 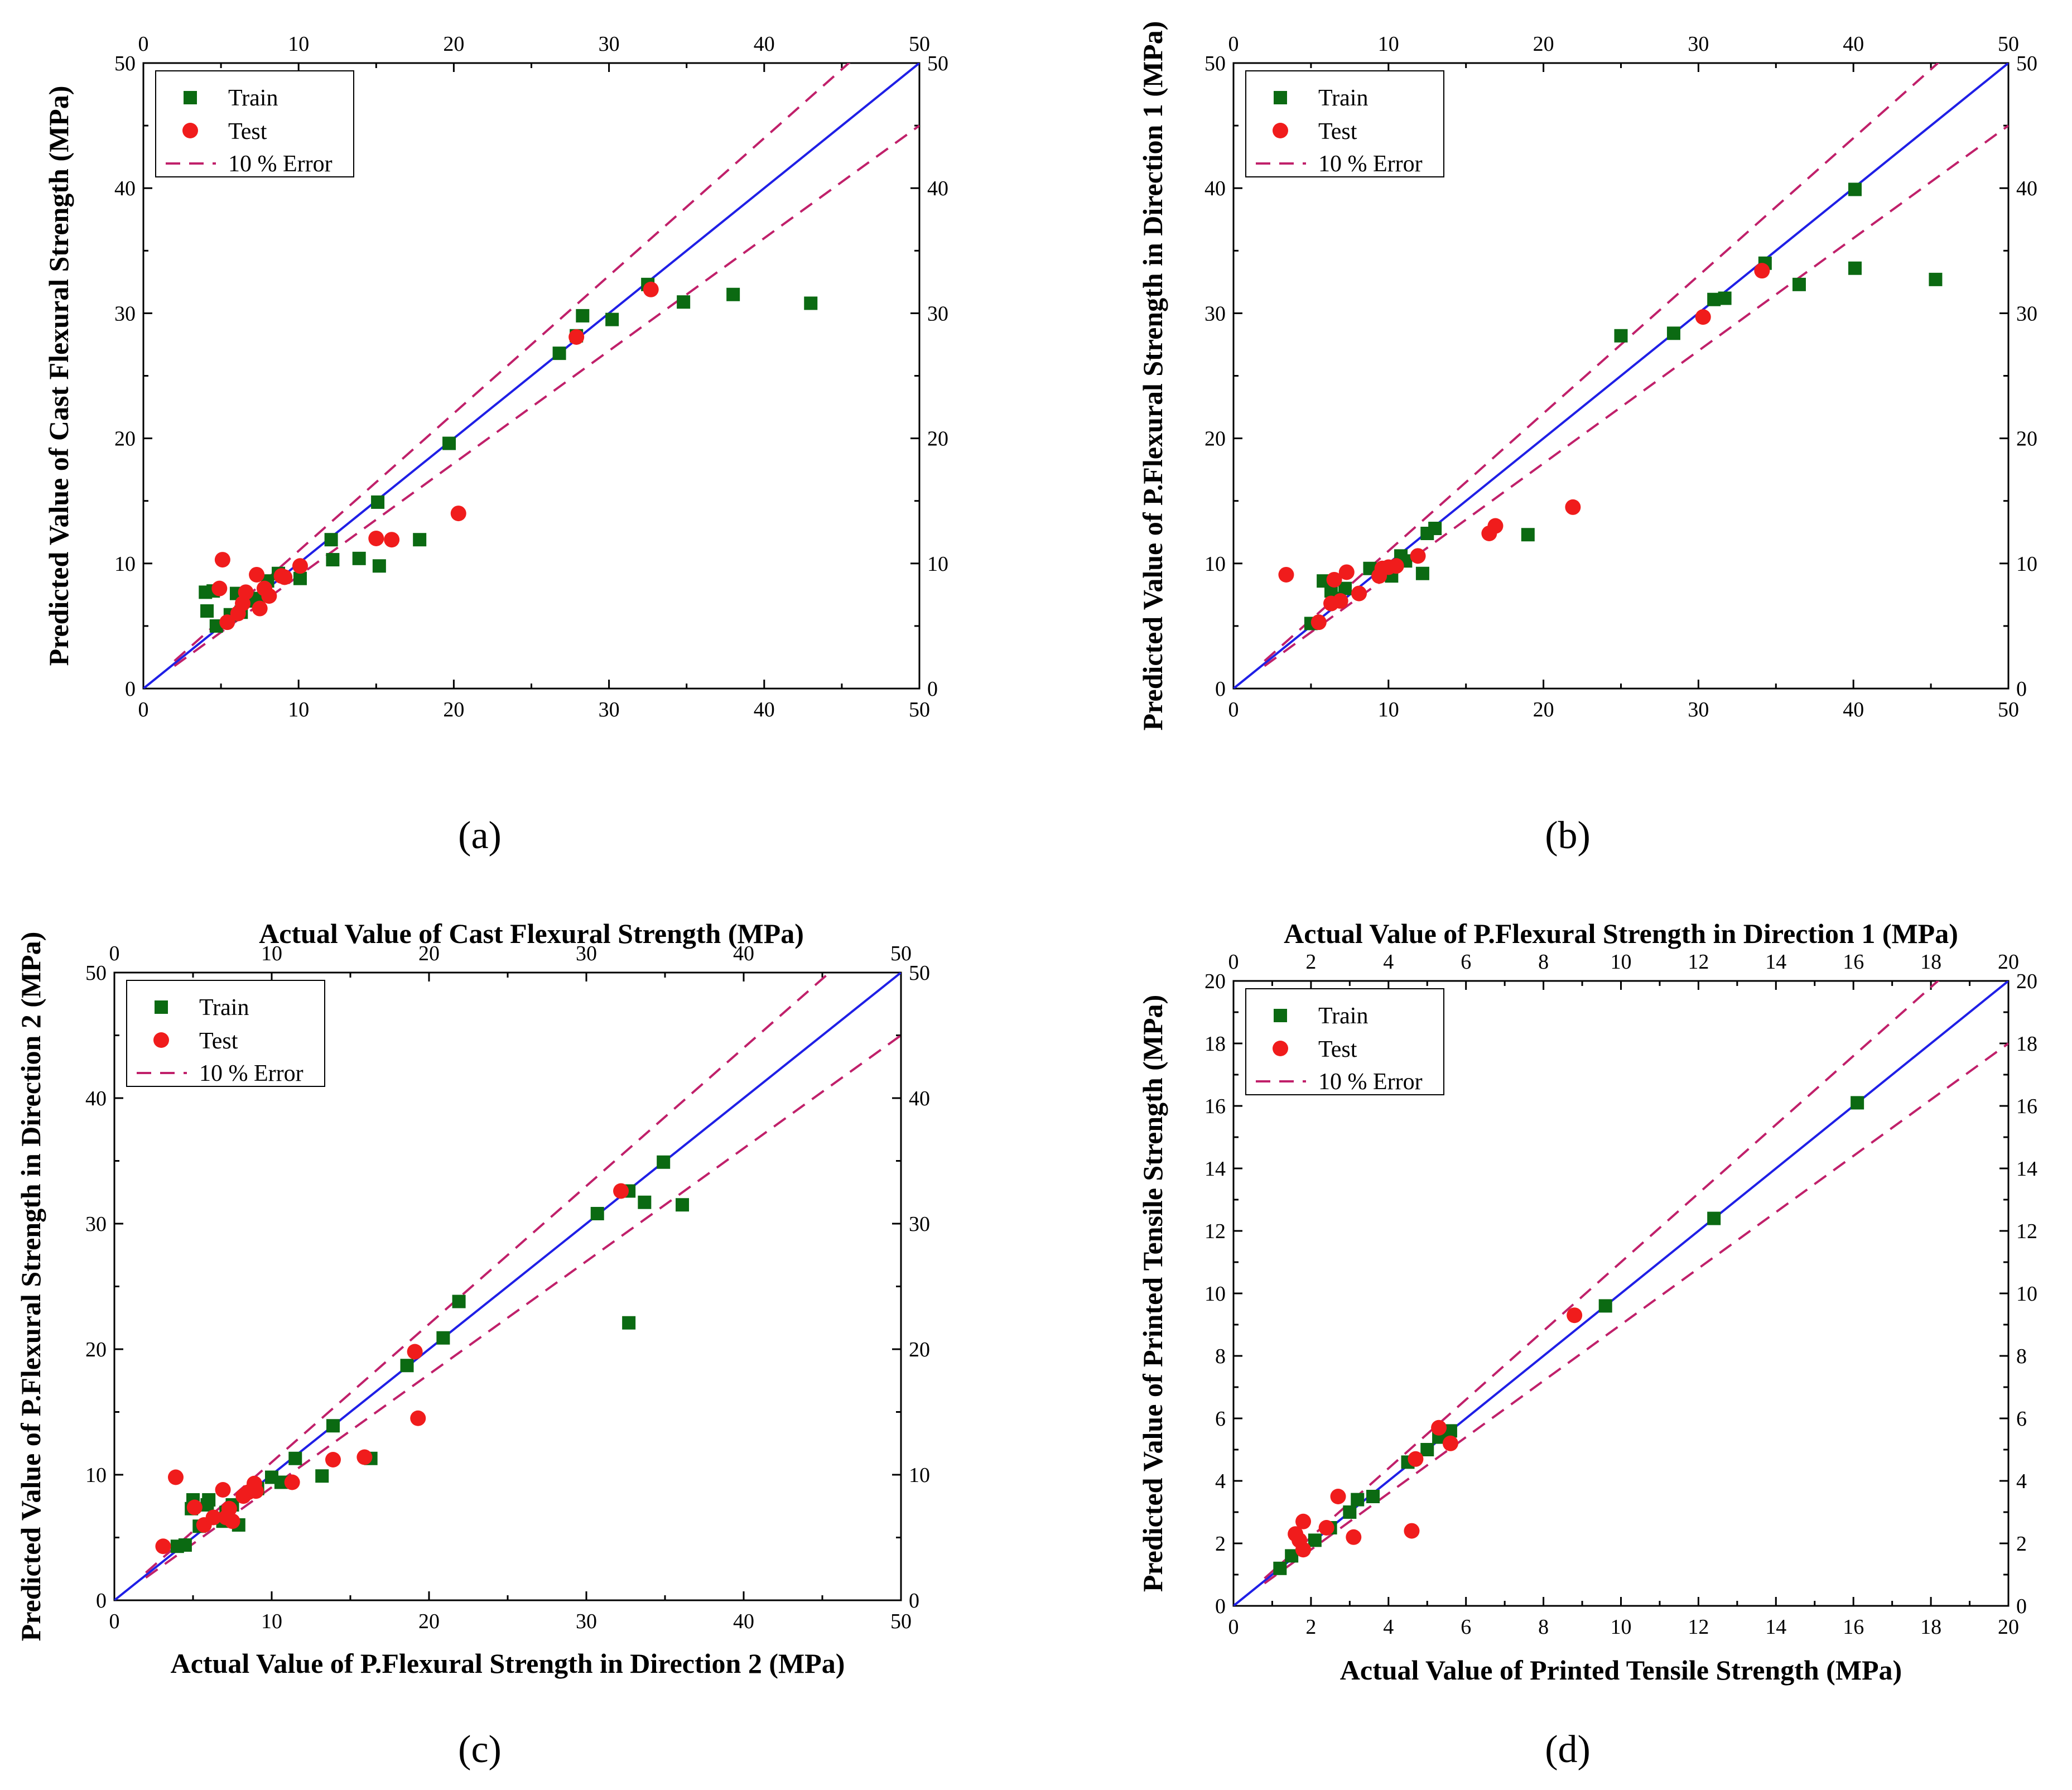 I want to click on y-right-tick-label: 10, so click(x=919, y=1475).